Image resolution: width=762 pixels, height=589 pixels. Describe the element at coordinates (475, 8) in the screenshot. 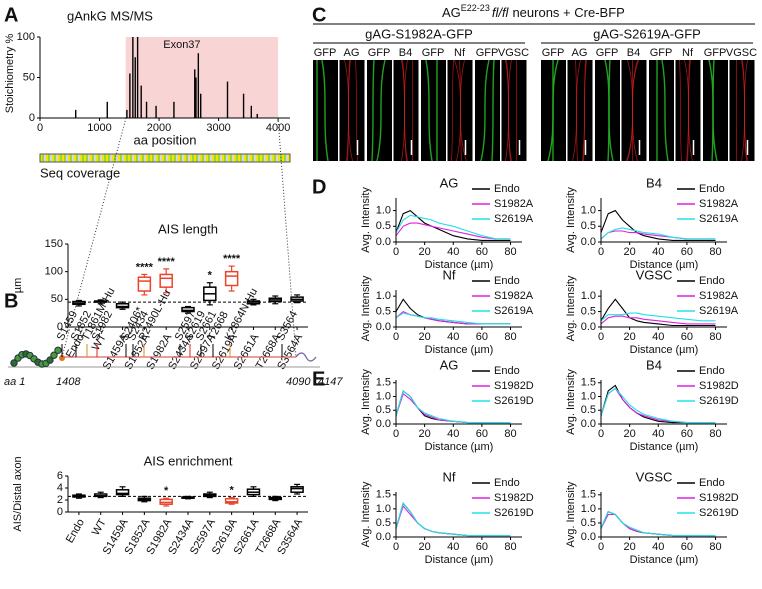

I see `title-sup: E22-23` at that location.